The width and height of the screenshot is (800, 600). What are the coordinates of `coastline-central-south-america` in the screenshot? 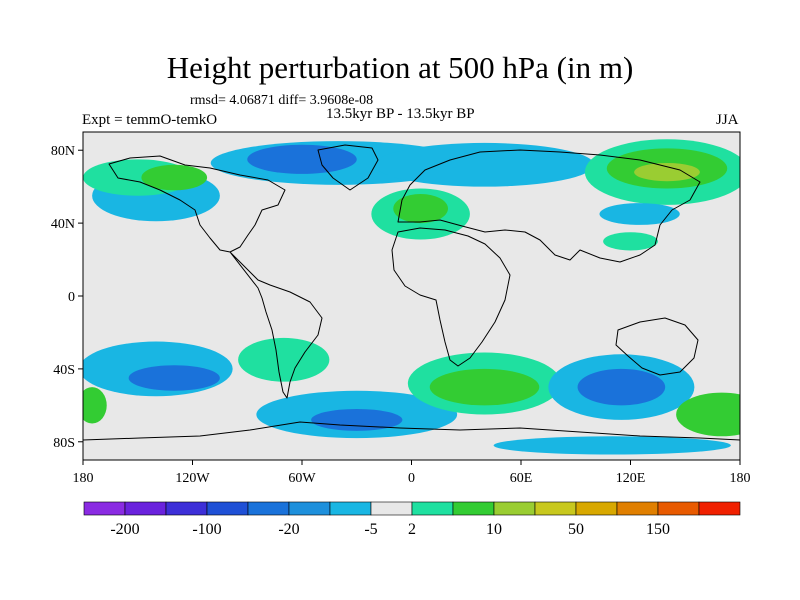 It's located at (276, 325).